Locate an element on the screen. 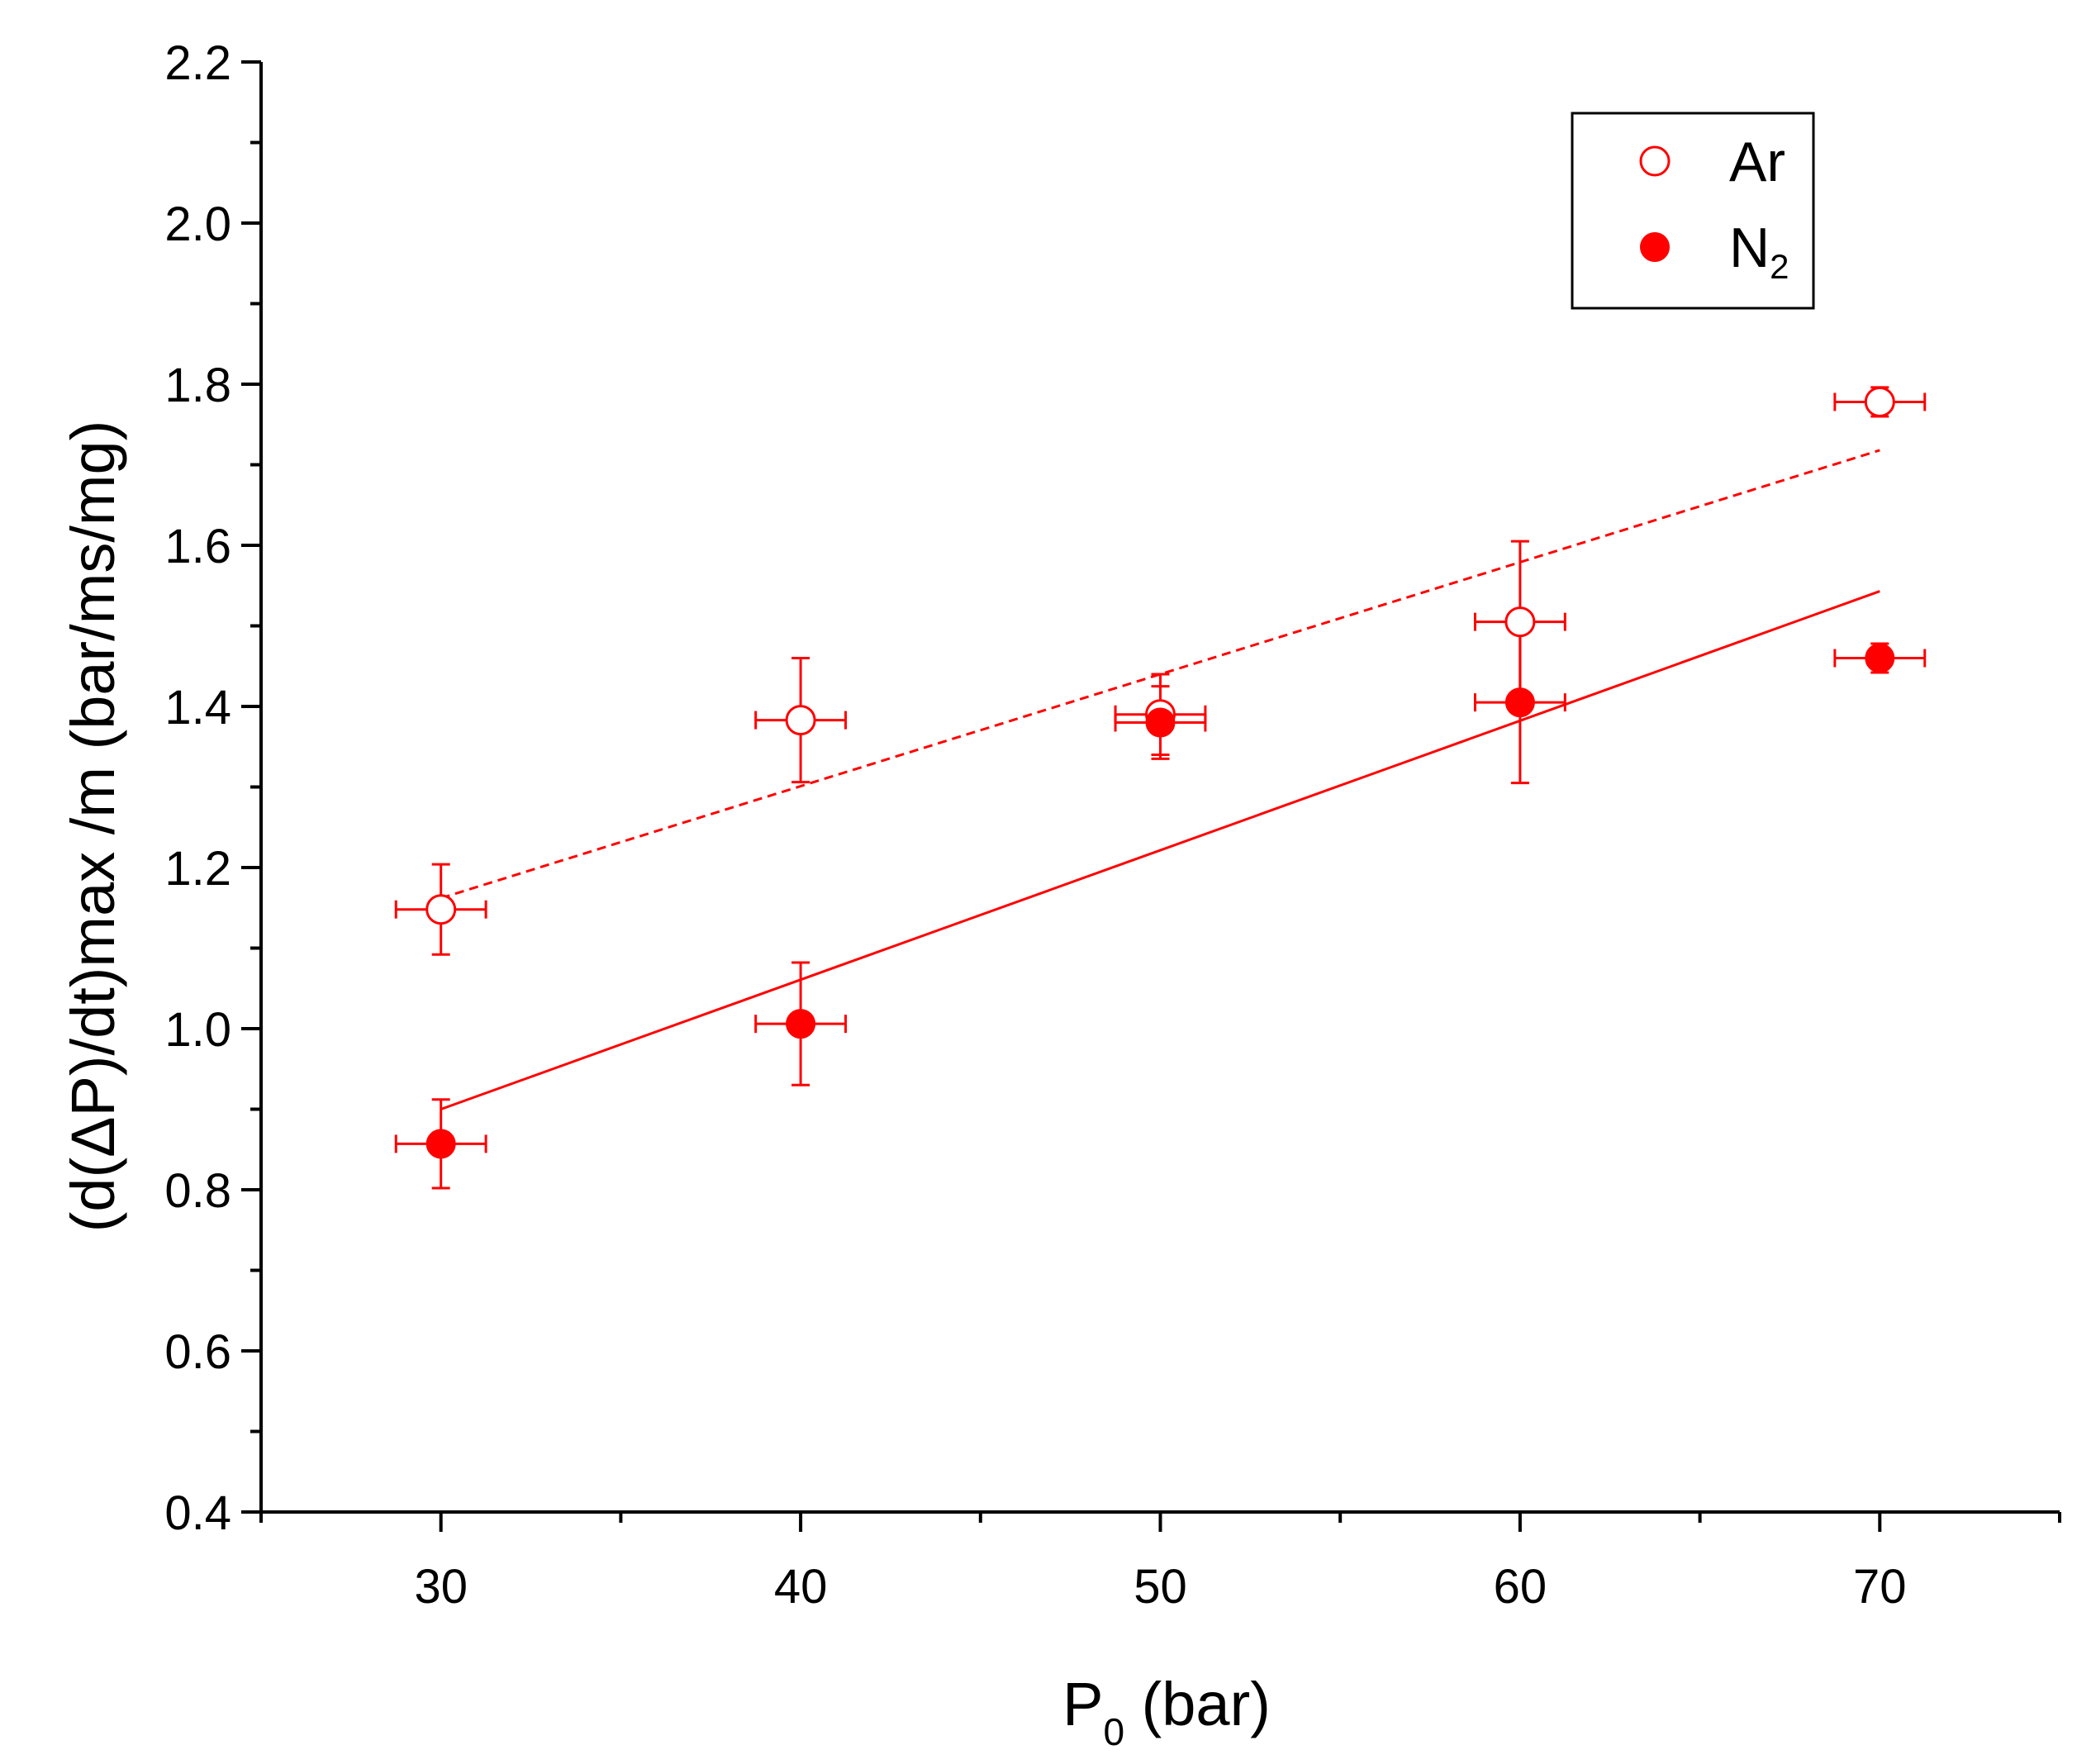  x-axis-title-suffix: (bar) is located at coordinates (1197, 1704).